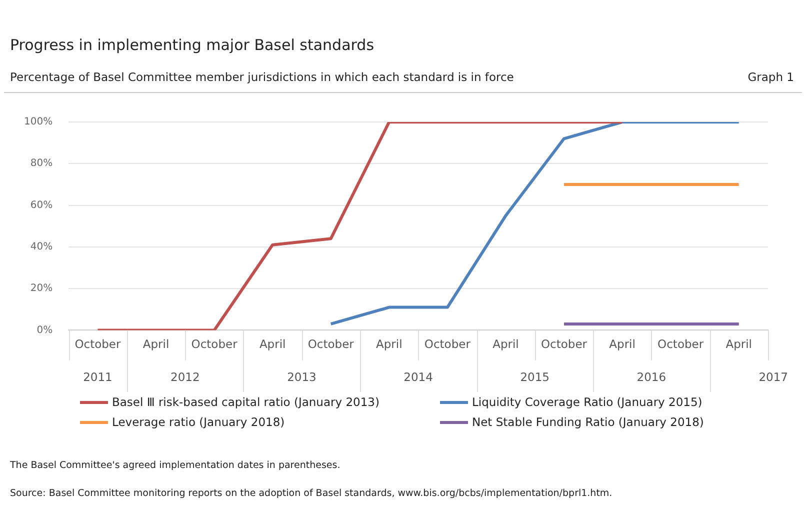 This screenshot has height=508, width=806. Describe the element at coordinates (535, 377) in the screenshot. I see `text: 2015` at that location.